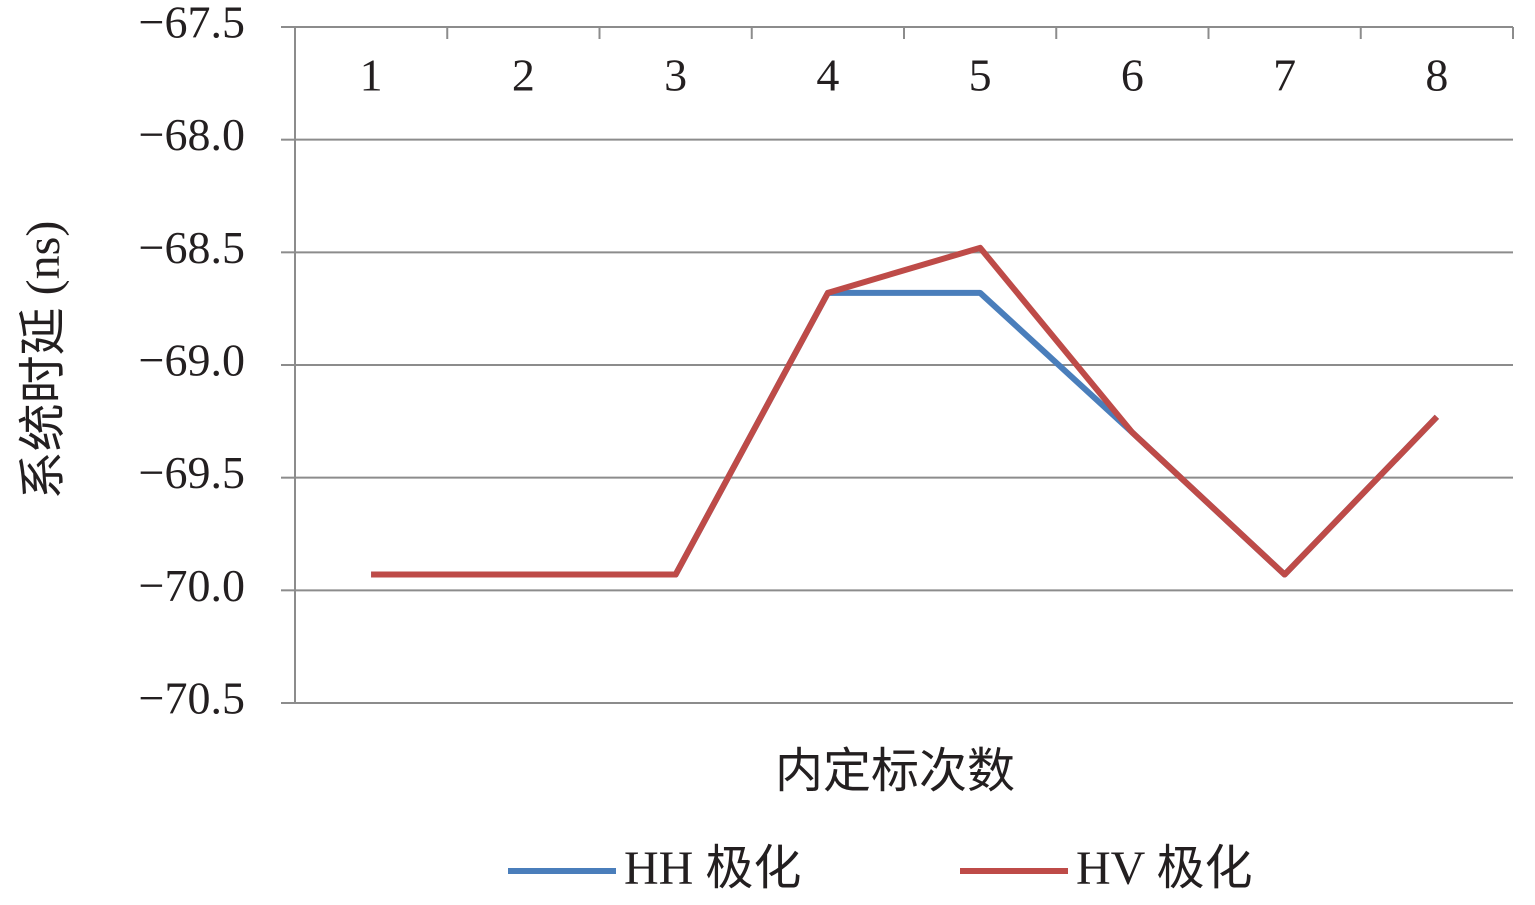 The height and width of the screenshot is (905, 1535). Describe the element at coordinates (192, 585) in the screenshot. I see `y-tick-label: −70.0` at that location.